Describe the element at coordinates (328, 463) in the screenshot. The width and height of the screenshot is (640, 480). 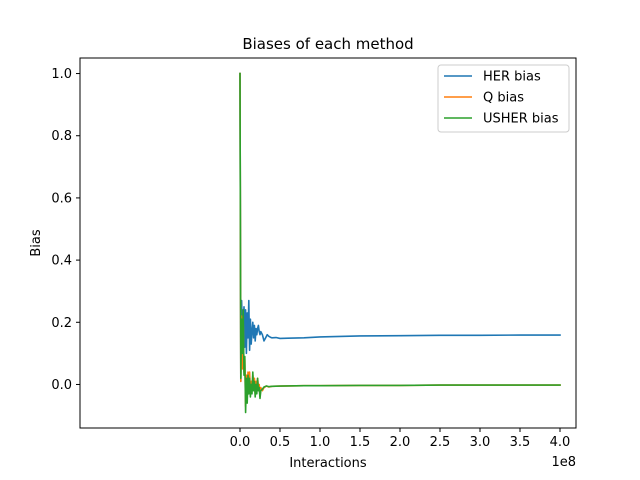
I see `x-axis-title: Interactions` at that location.